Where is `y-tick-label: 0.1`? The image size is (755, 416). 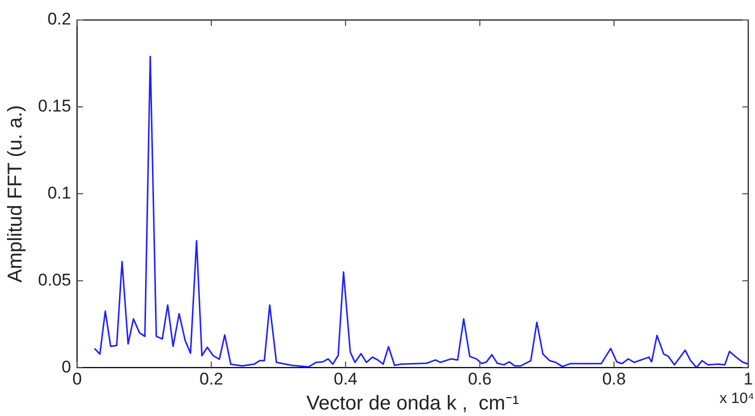
y-tick-label: 0.1 is located at coordinates (59, 192).